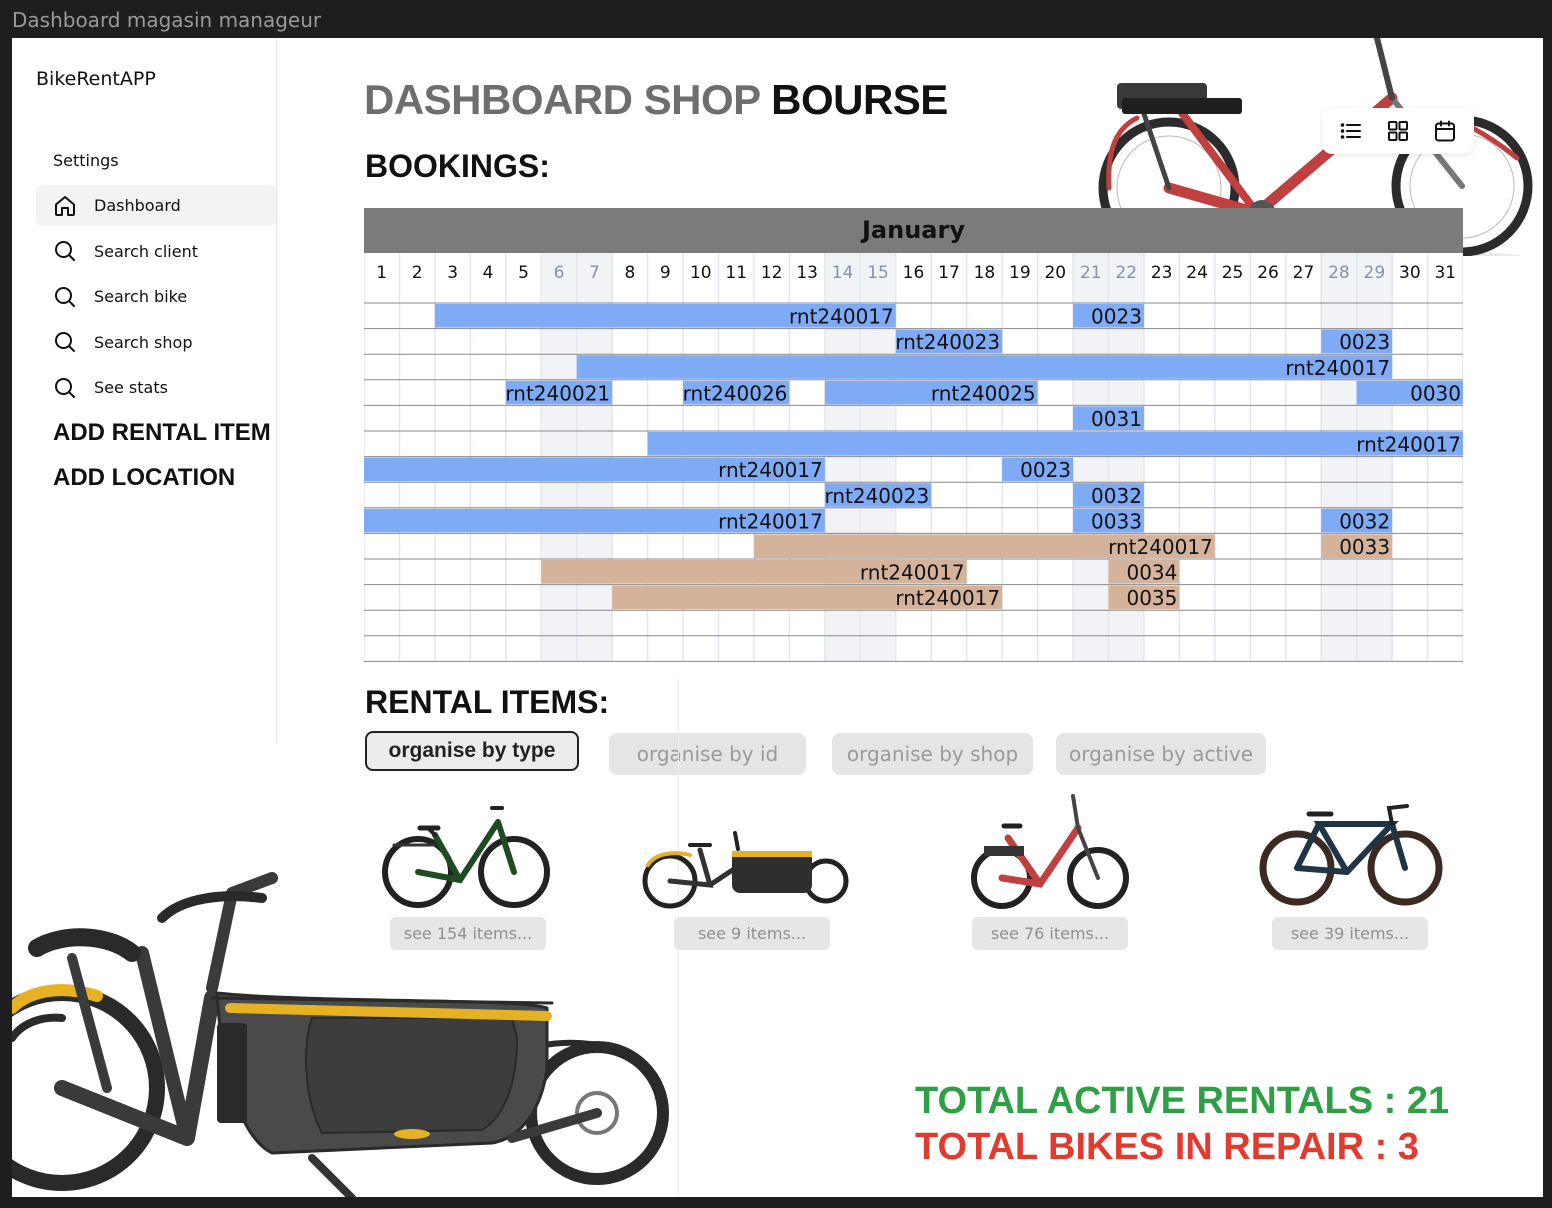 This screenshot has height=1208, width=1552. Describe the element at coordinates (859, 99) in the screenshot. I see `page-title-shop-name: BOURSE` at that location.